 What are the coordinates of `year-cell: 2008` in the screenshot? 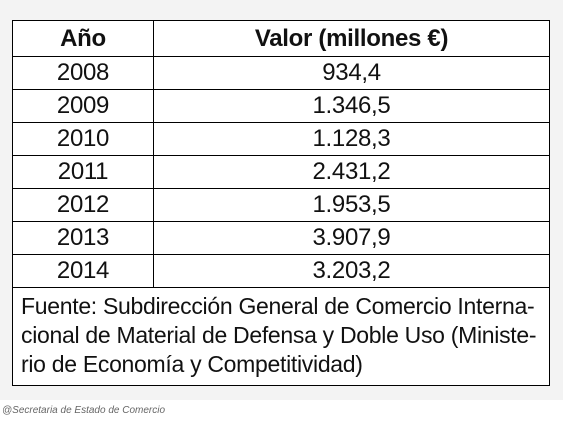 It's located at (83, 73).